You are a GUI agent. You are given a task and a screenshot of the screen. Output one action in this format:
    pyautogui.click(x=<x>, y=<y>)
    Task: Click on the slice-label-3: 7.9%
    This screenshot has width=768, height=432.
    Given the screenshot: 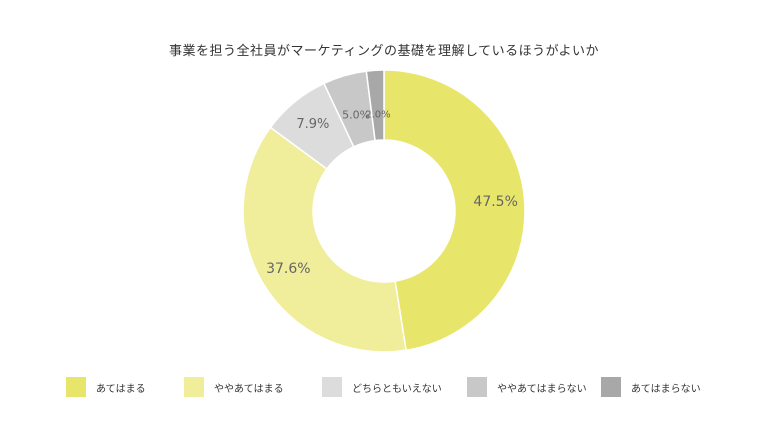 What is the action you would take?
    pyautogui.click(x=312, y=124)
    